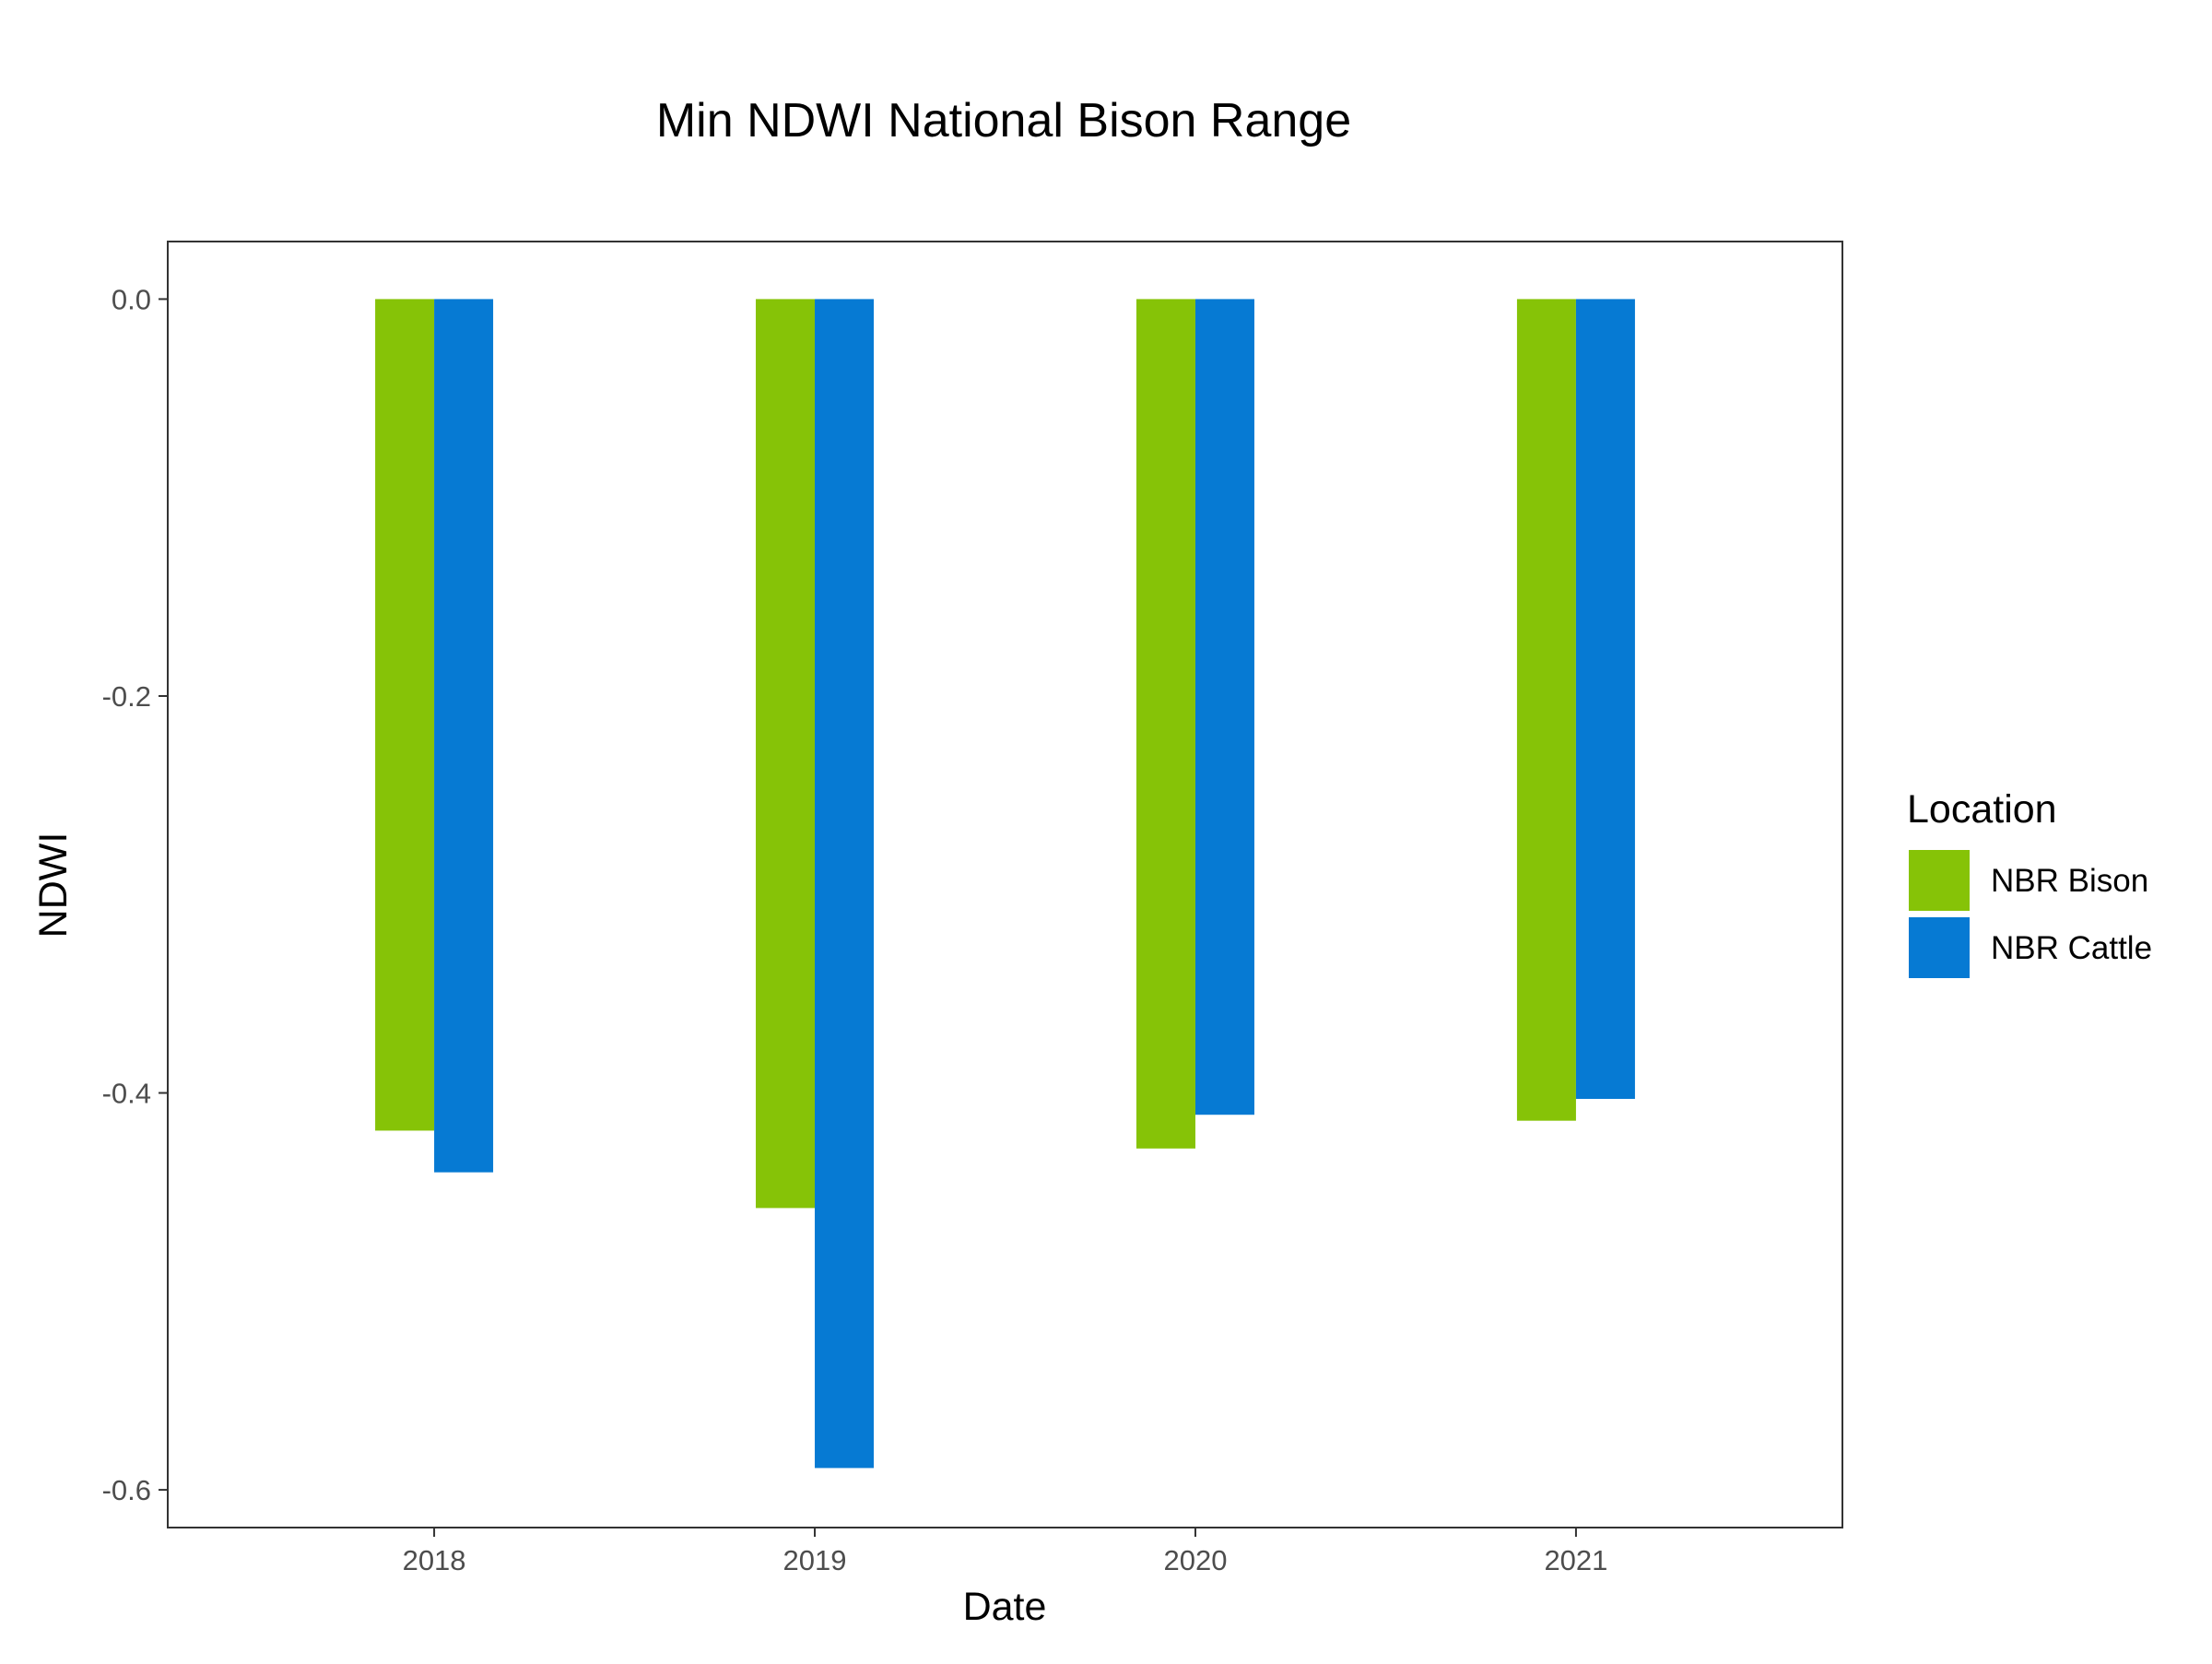 The image size is (2212, 1664). I want to click on y-tick-label: -0.4, so click(126, 1094).